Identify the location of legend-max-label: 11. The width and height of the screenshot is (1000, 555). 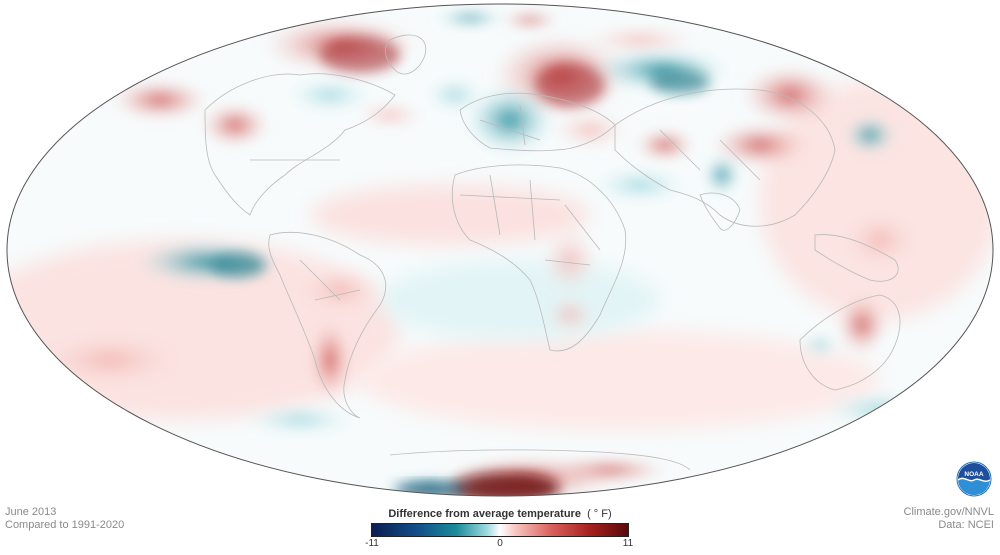
(628, 543).